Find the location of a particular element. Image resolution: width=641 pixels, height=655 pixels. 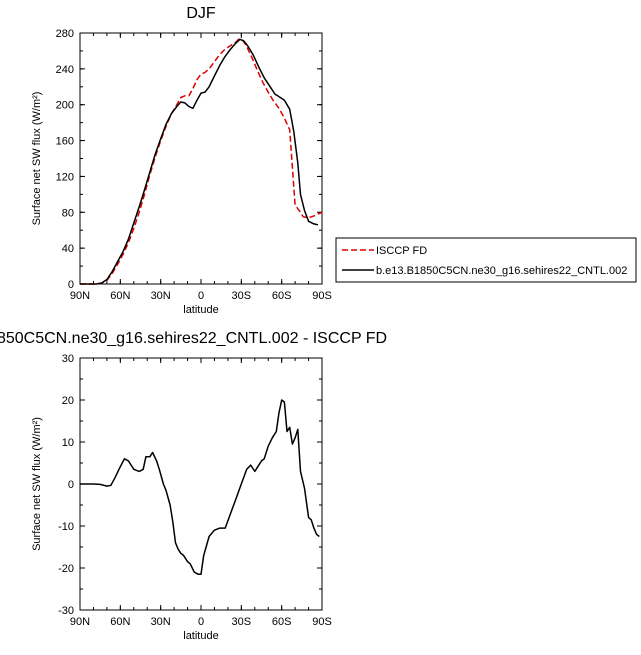

legend-label: ISCCP FD is located at coordinates (401, 251).